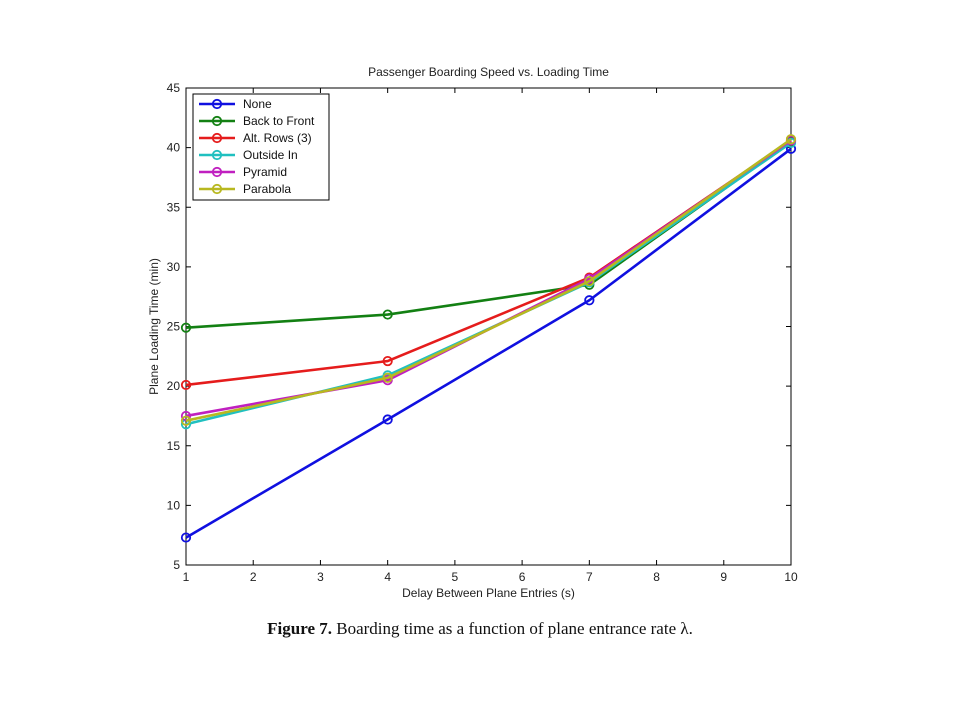 Image resolution: width=960 pixels, height=720 pixels. What do you see at coordinates (174, 327) in the screenshot?
I see `y-tick-label: 25` at bounding box center [174, 327].